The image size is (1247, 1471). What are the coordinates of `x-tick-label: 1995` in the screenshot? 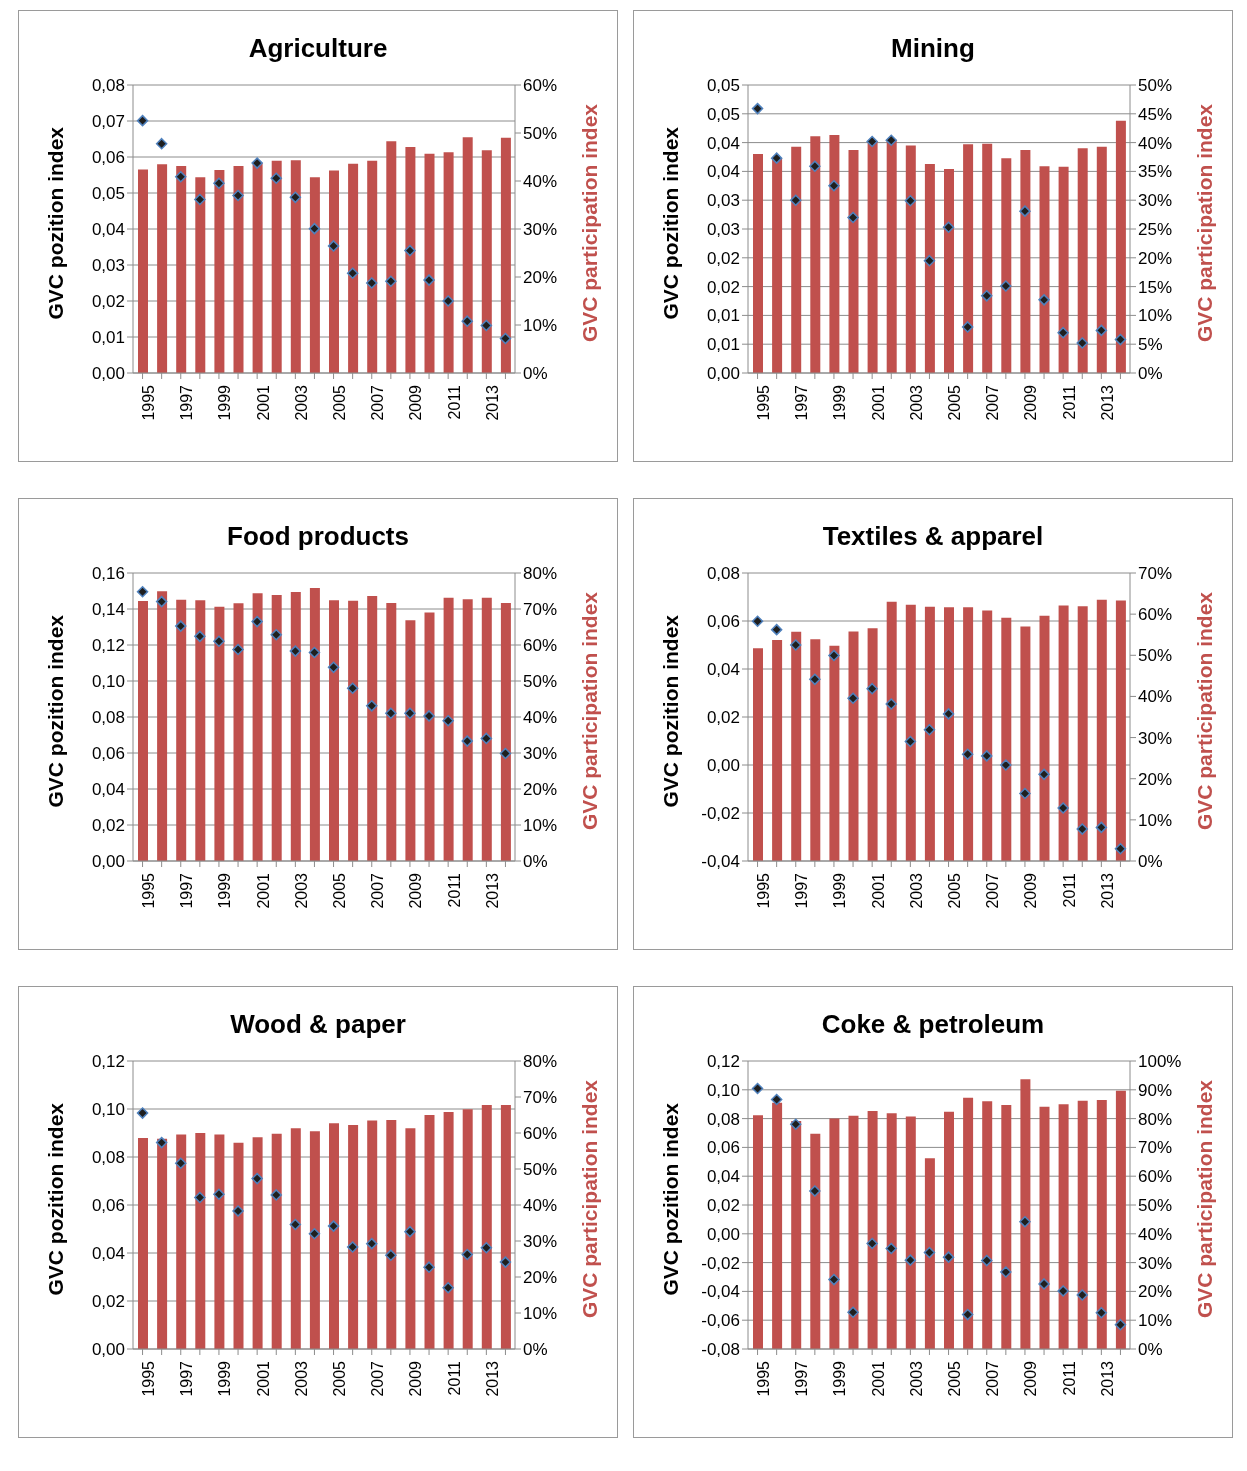 It's located at (148, 1378).